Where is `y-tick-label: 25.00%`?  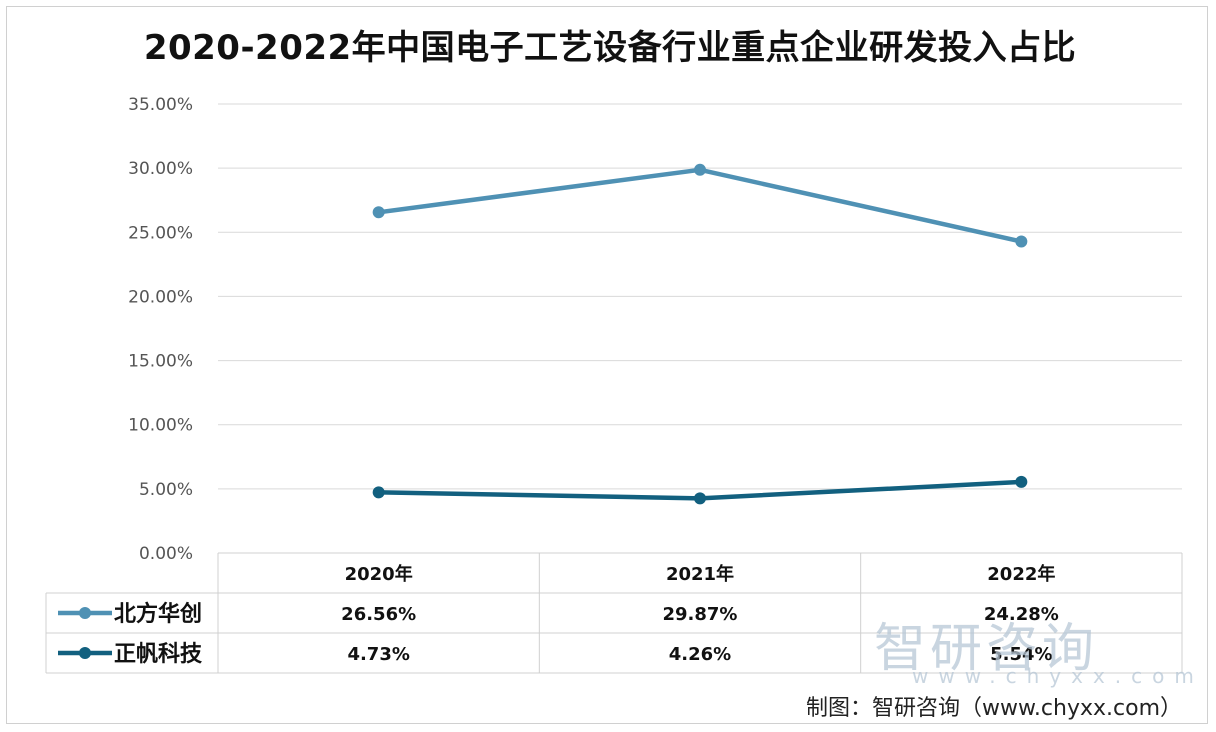
y-tick-label: 25.00% is located at coordinates (160, 233).